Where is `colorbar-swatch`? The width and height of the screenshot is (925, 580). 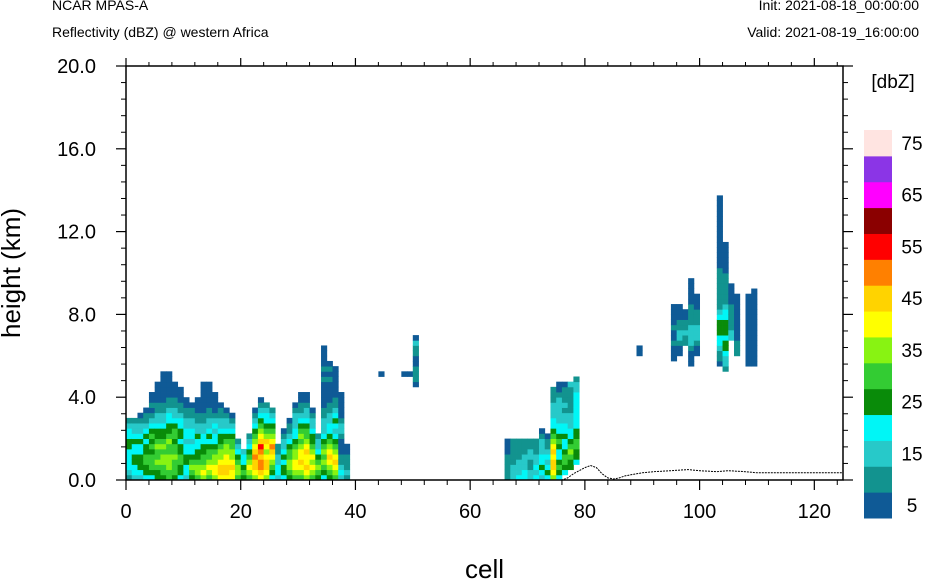
colorbar-swatch is located at coordinates (878, 298).